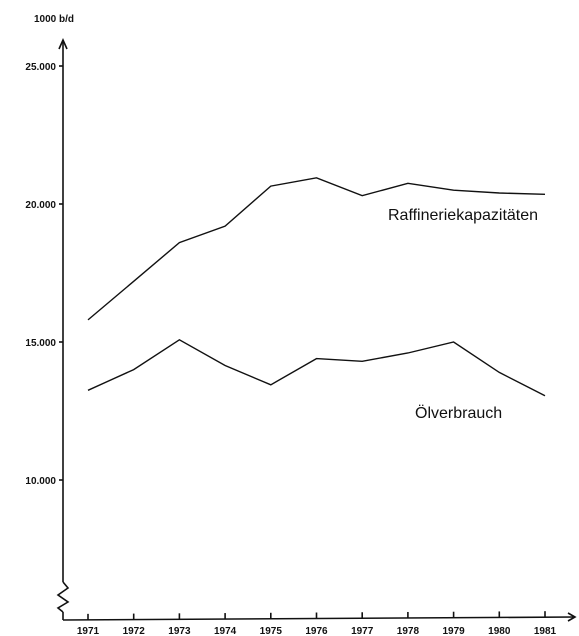  What do you see at coordinates (463, 215) in the screenshot?
I see `series-label-raffineriekapazitaeten: Raffineriekapazitäten` at bounding box center [463, 215].